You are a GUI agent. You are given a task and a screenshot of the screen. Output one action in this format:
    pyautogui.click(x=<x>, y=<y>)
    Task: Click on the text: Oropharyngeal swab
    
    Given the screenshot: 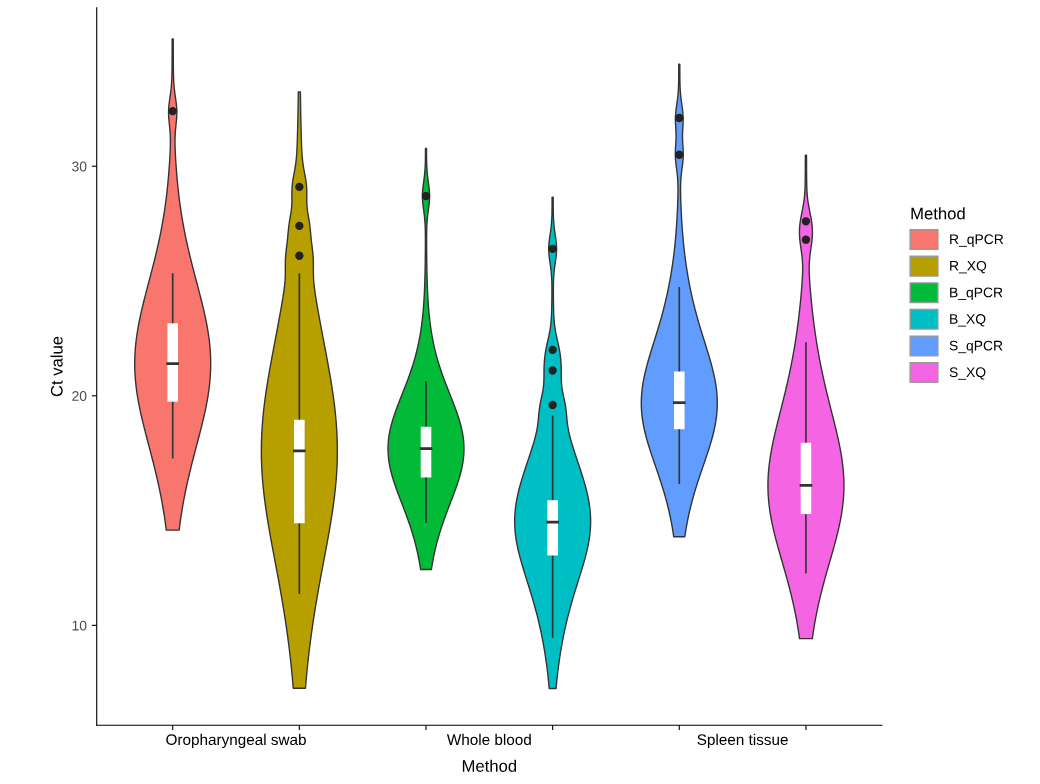 What is the action you would take?
    pyautogui.click(x=236, y=741)
    